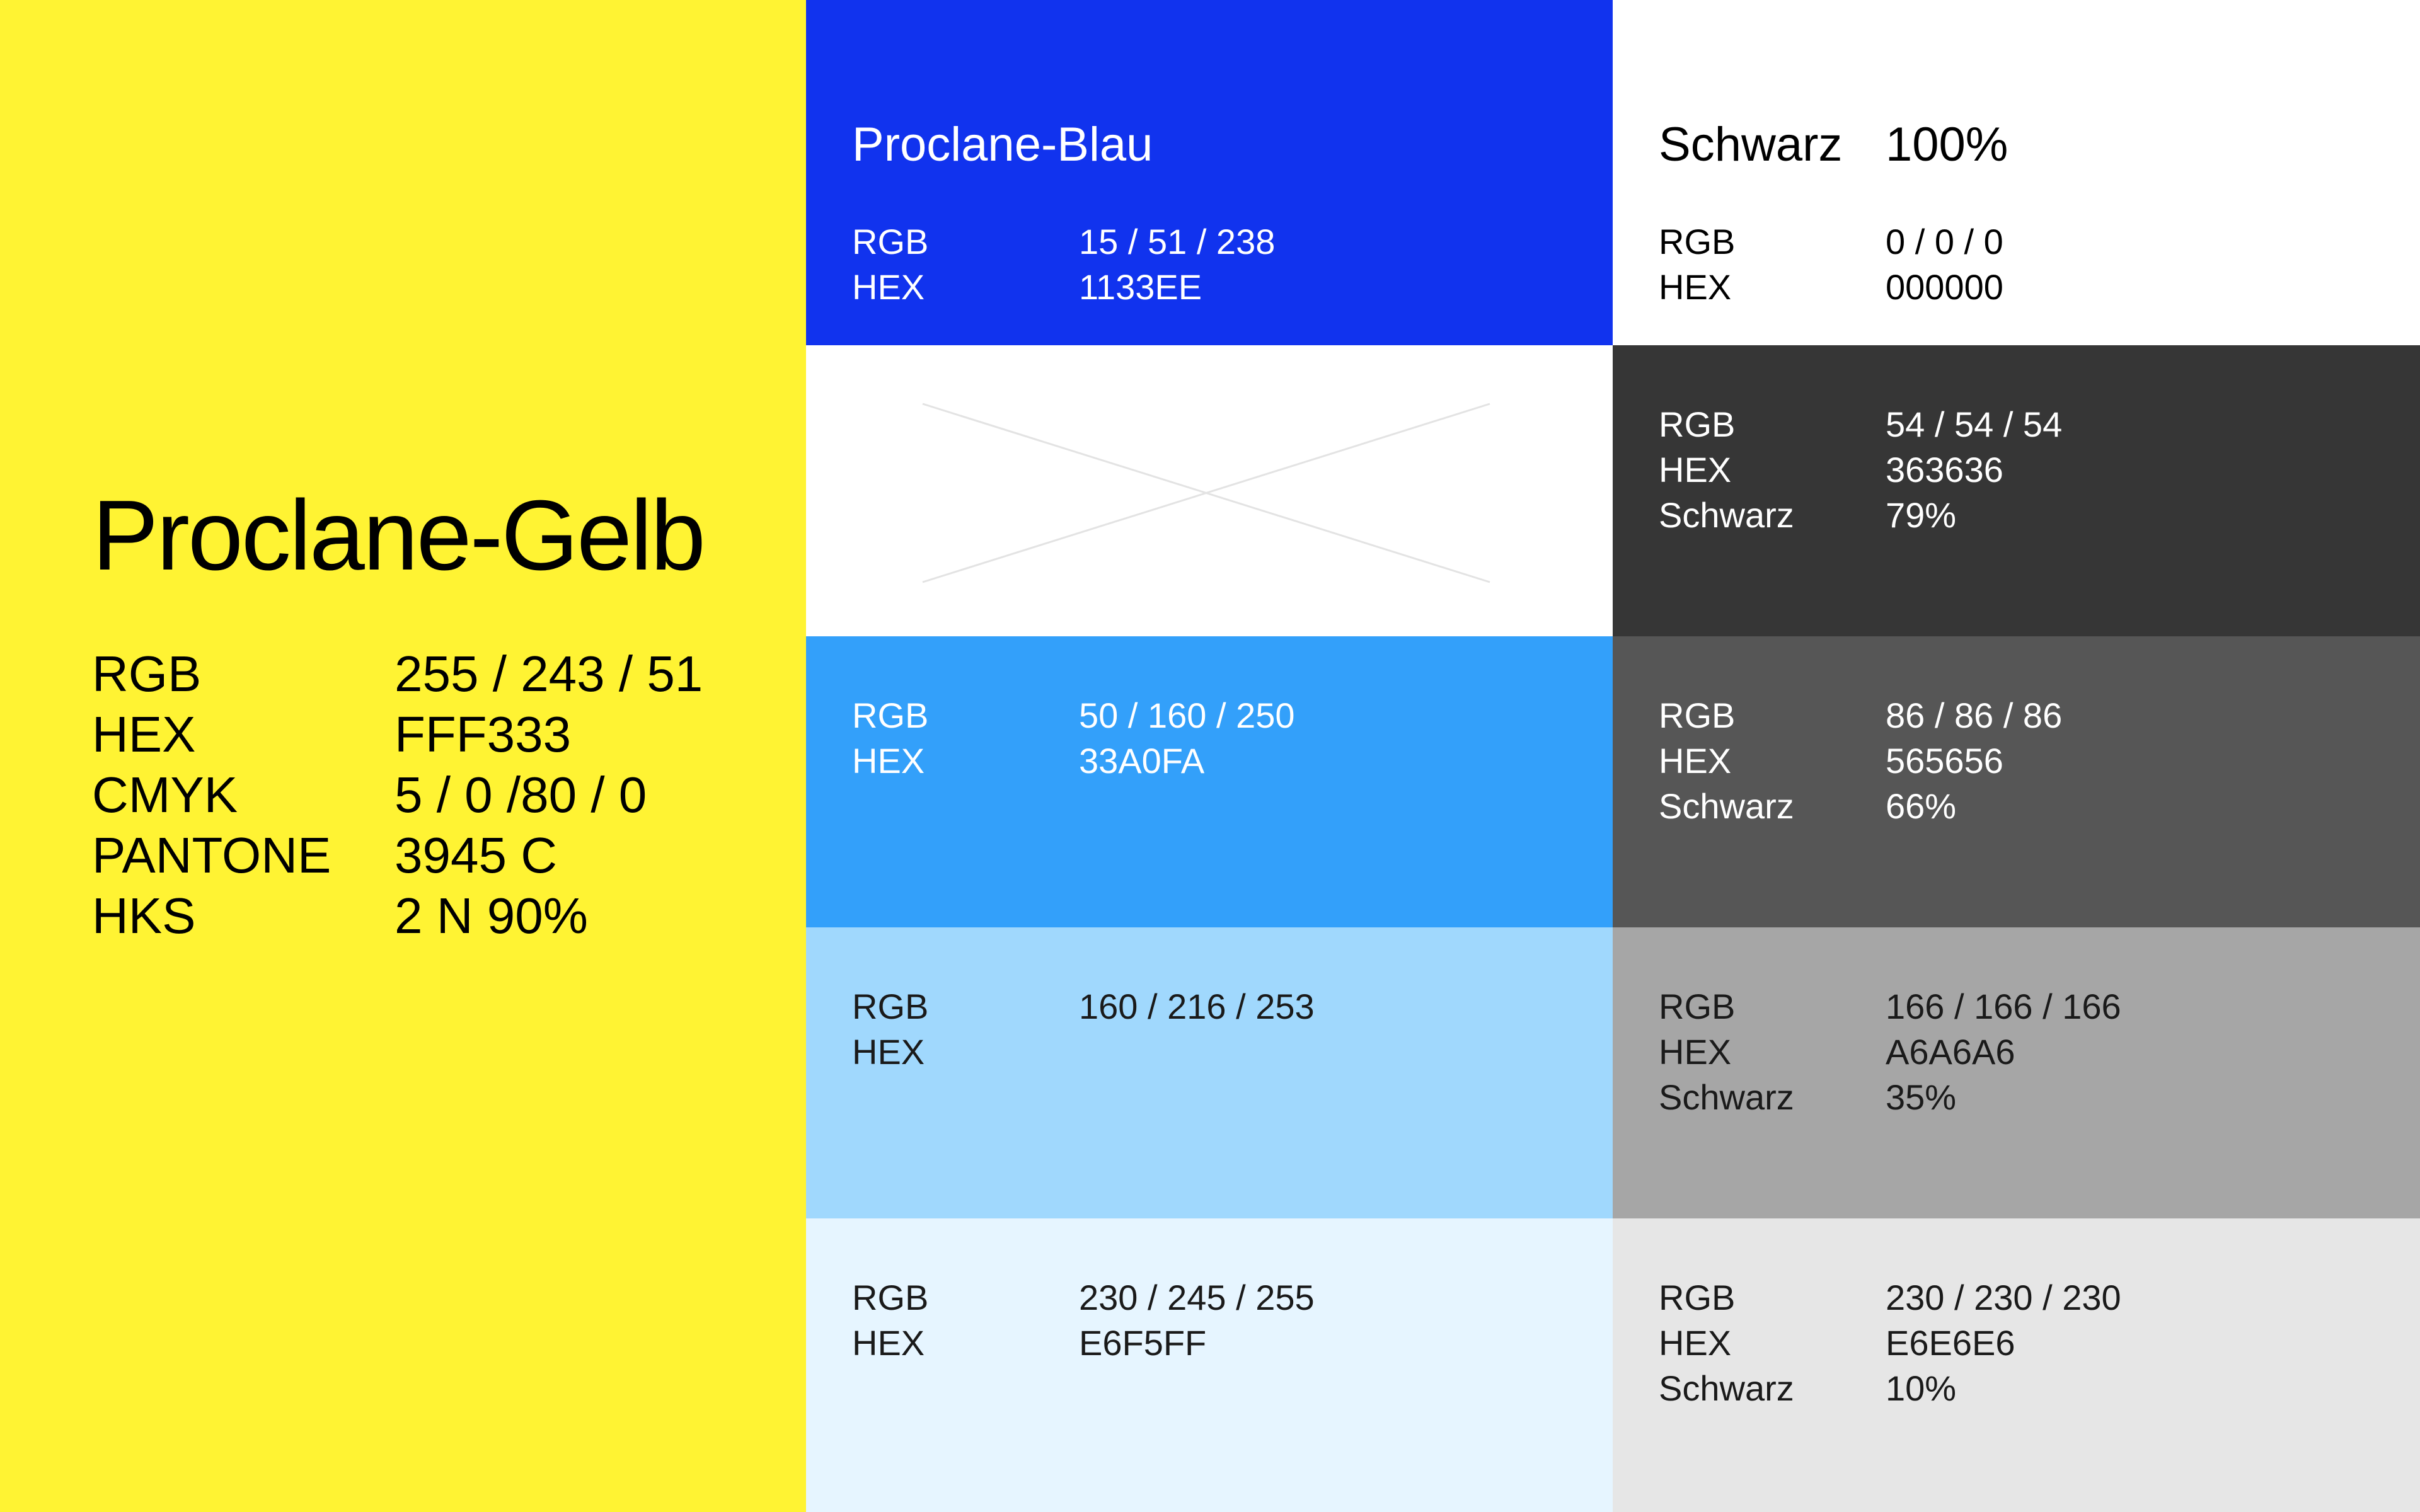  I want to click on spec-value: E6F5FF, so click(1143, 1343).